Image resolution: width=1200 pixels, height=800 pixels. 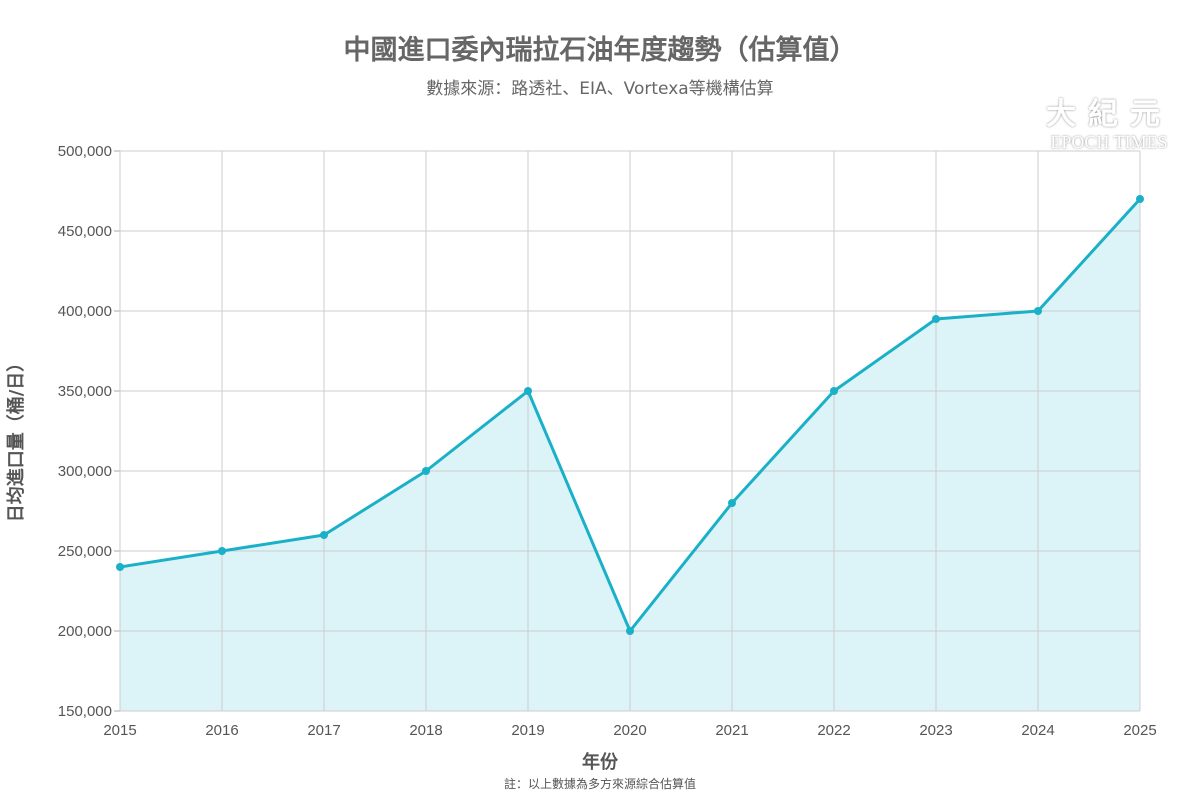 What do you see at coordinates (629, 730) in the screenshot?
I see `x-tick-label: 2020` at bounding box center [629, 730].